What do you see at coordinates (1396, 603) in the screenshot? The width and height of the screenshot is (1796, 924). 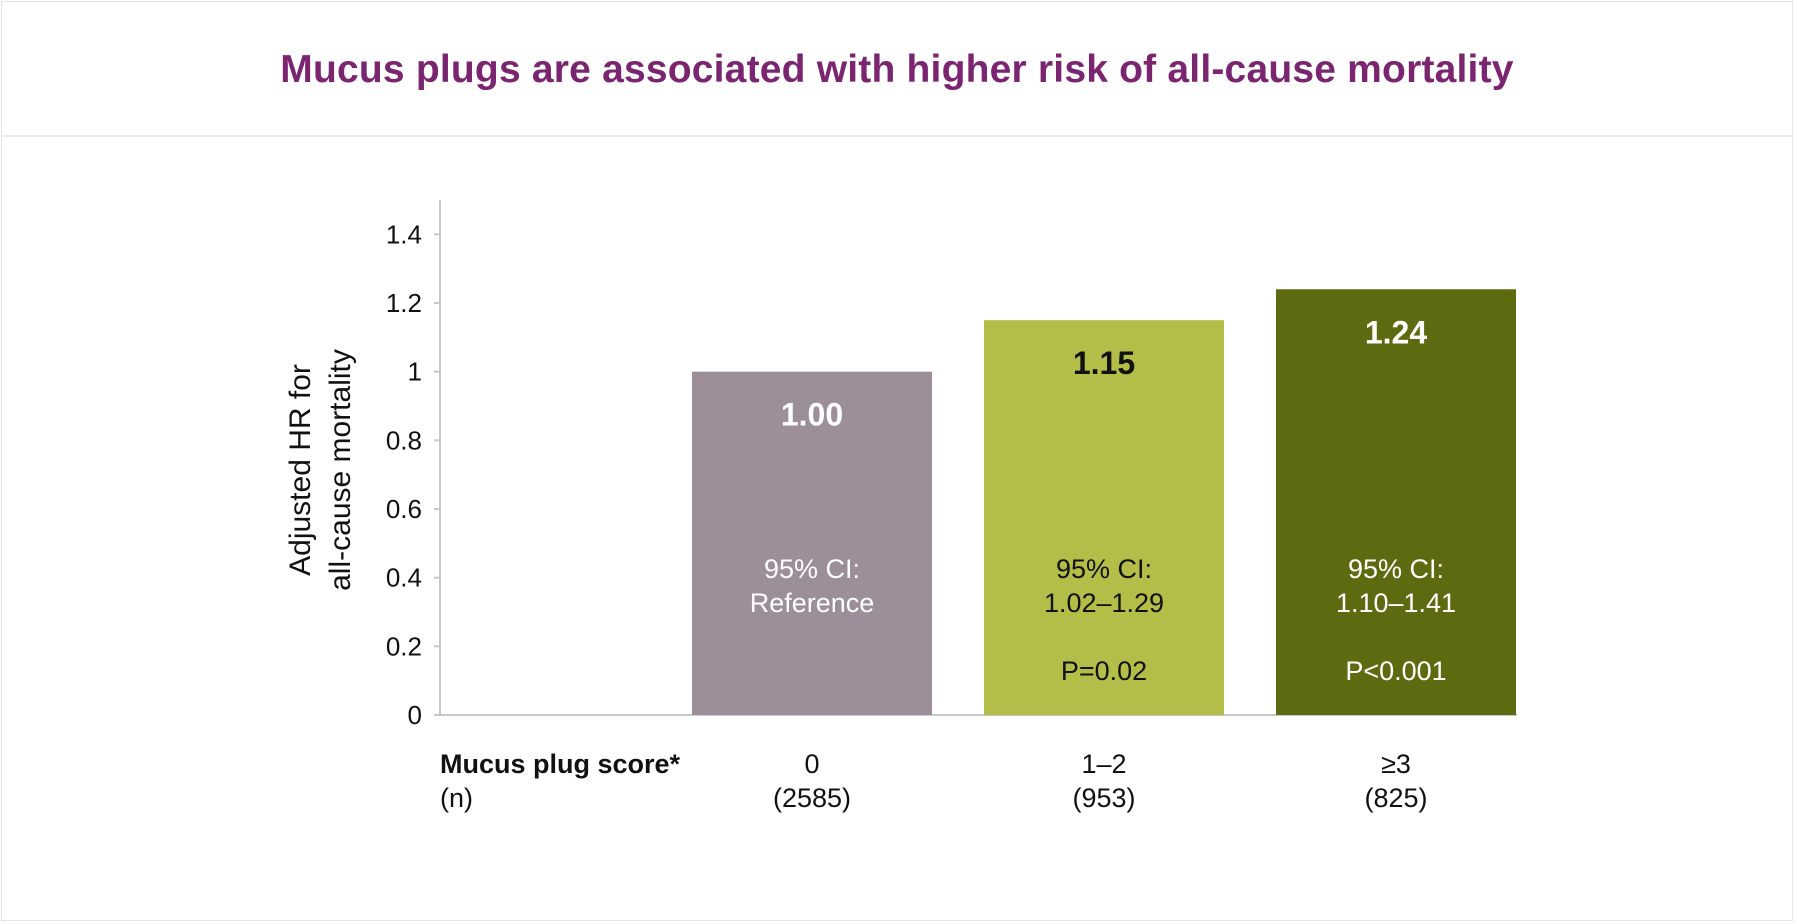 I see `bar-ci-range: 1.10–1.41` at bounding box center [1396, 603].